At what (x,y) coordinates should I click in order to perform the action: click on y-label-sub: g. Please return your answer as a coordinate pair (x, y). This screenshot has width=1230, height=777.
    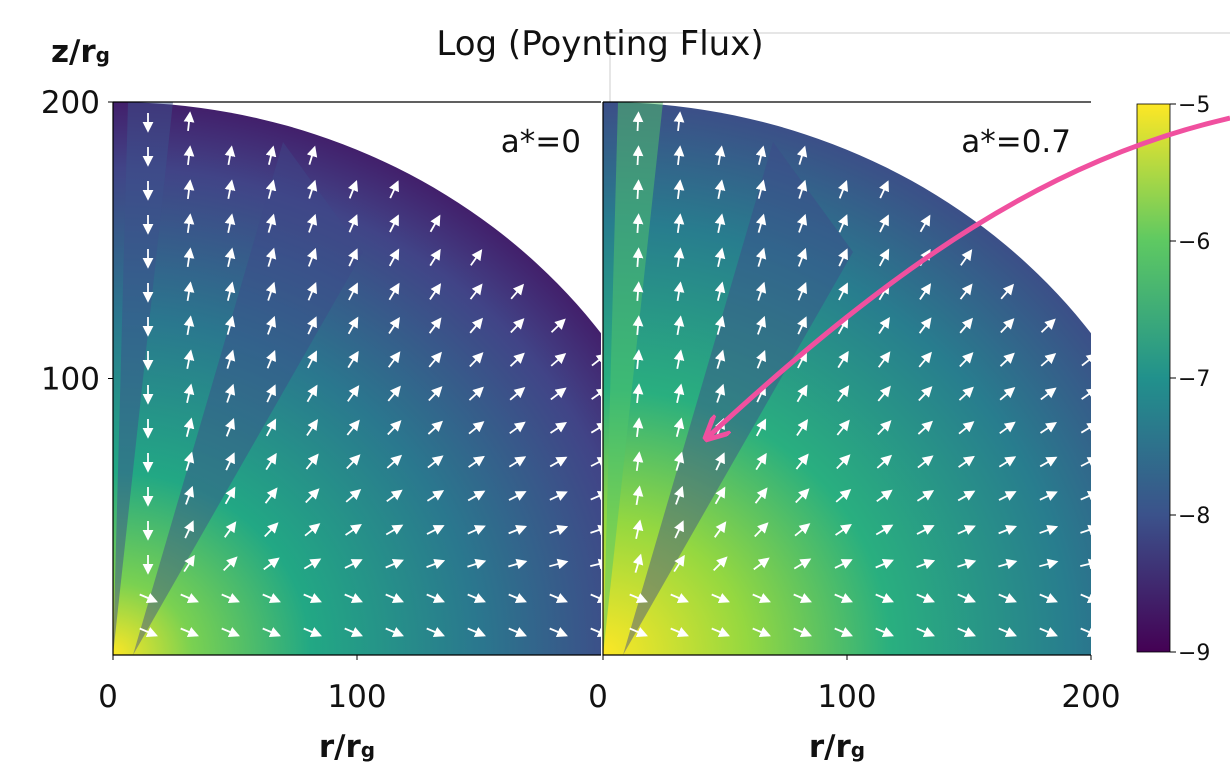
    Looking at the image, I should click on (103, 55).